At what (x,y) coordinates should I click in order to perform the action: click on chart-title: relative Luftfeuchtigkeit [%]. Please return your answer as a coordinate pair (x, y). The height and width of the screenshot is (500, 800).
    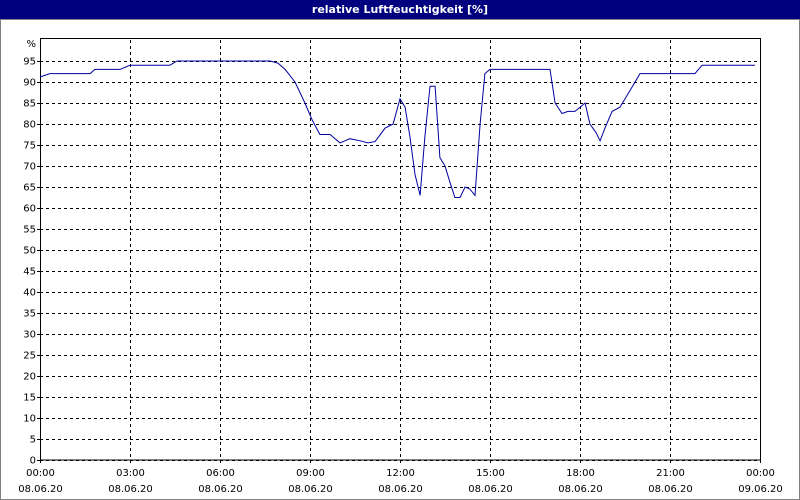
    Looking at the image, I should click on (400, 9).